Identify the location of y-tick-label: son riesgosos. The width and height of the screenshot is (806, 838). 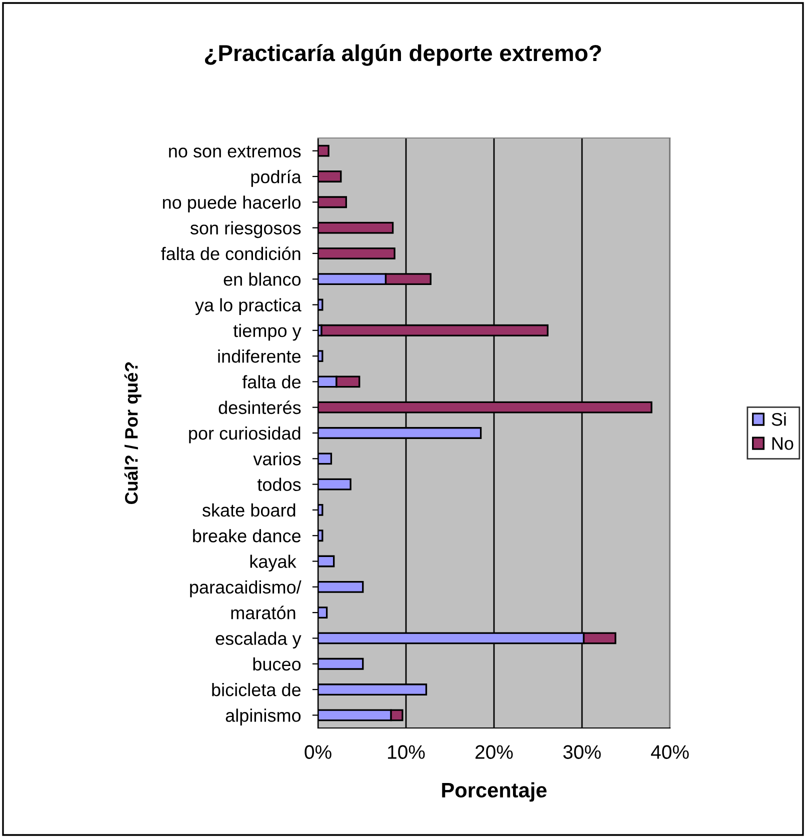
(245, 229).